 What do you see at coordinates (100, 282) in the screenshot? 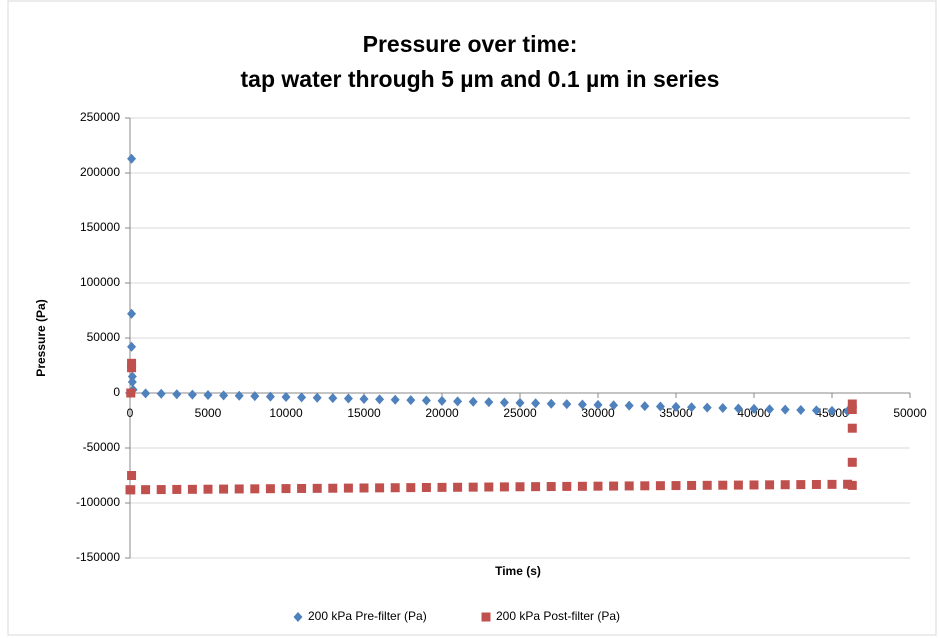
I see `y-tick-label: 100000` at bounding box center [100, 282].